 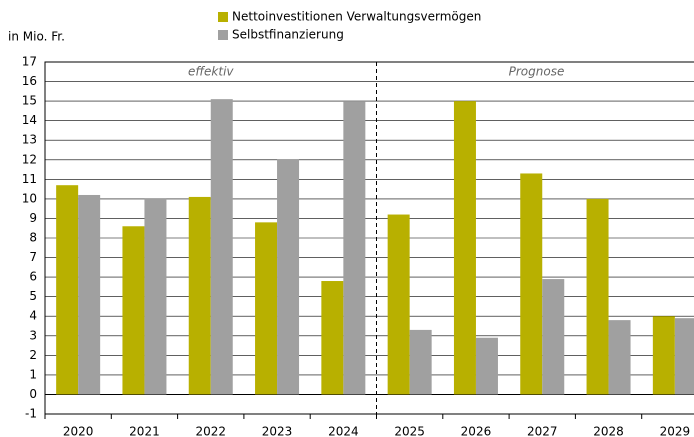 What do you see at coordinates (476, 431) in the screenshot?
I see `x-tick-label: 2026` at bounding box center [476, 431].